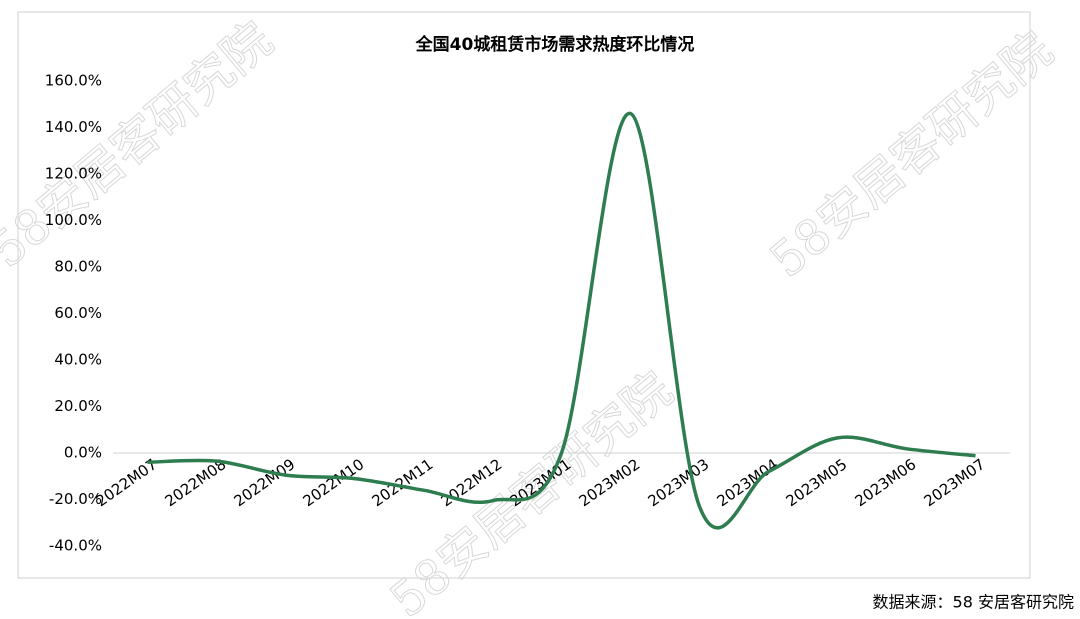  I want to click on y-tick-label: 60.0%, so click(78, 313).